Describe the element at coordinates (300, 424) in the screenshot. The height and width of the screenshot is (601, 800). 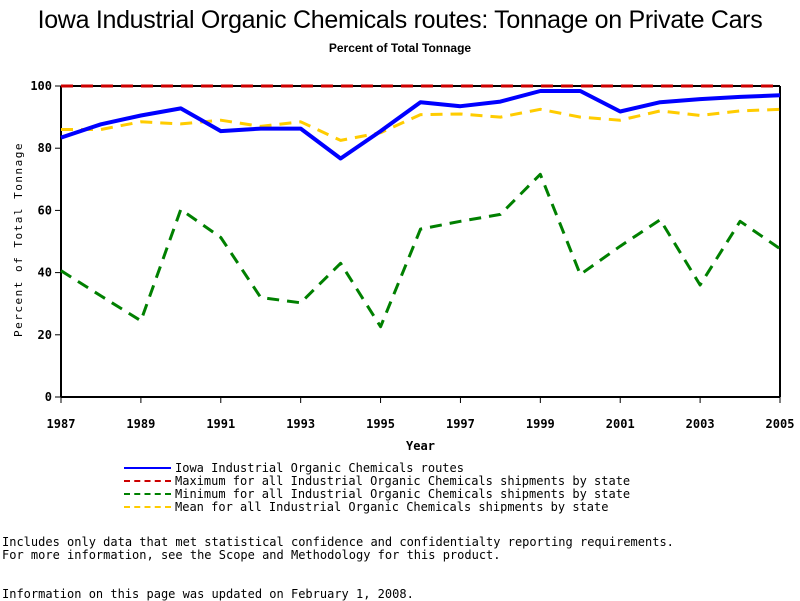
I see `x-tick-label: 1993` at that location.